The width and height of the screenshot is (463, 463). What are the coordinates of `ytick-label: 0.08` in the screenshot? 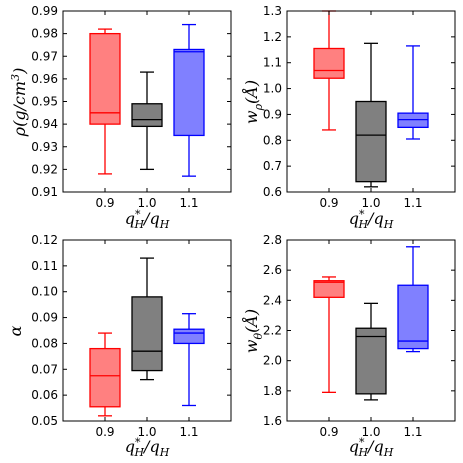 It's located at (44, 343).